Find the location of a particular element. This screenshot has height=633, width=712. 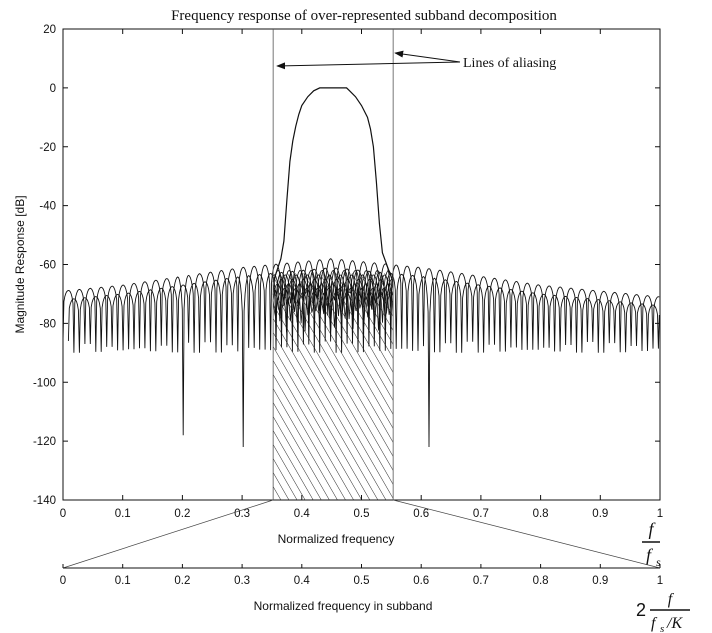

y-tick-label: 20 is located at coordinates (49, 30).